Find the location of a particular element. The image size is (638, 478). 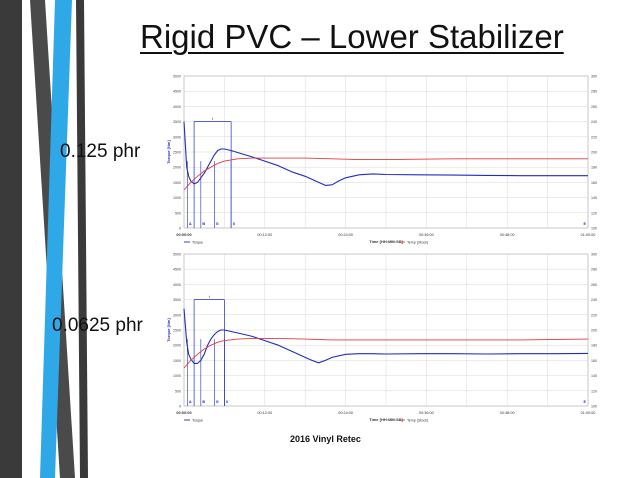

chart-label-1: 0.125 phr is located at coordinates (100, 151).